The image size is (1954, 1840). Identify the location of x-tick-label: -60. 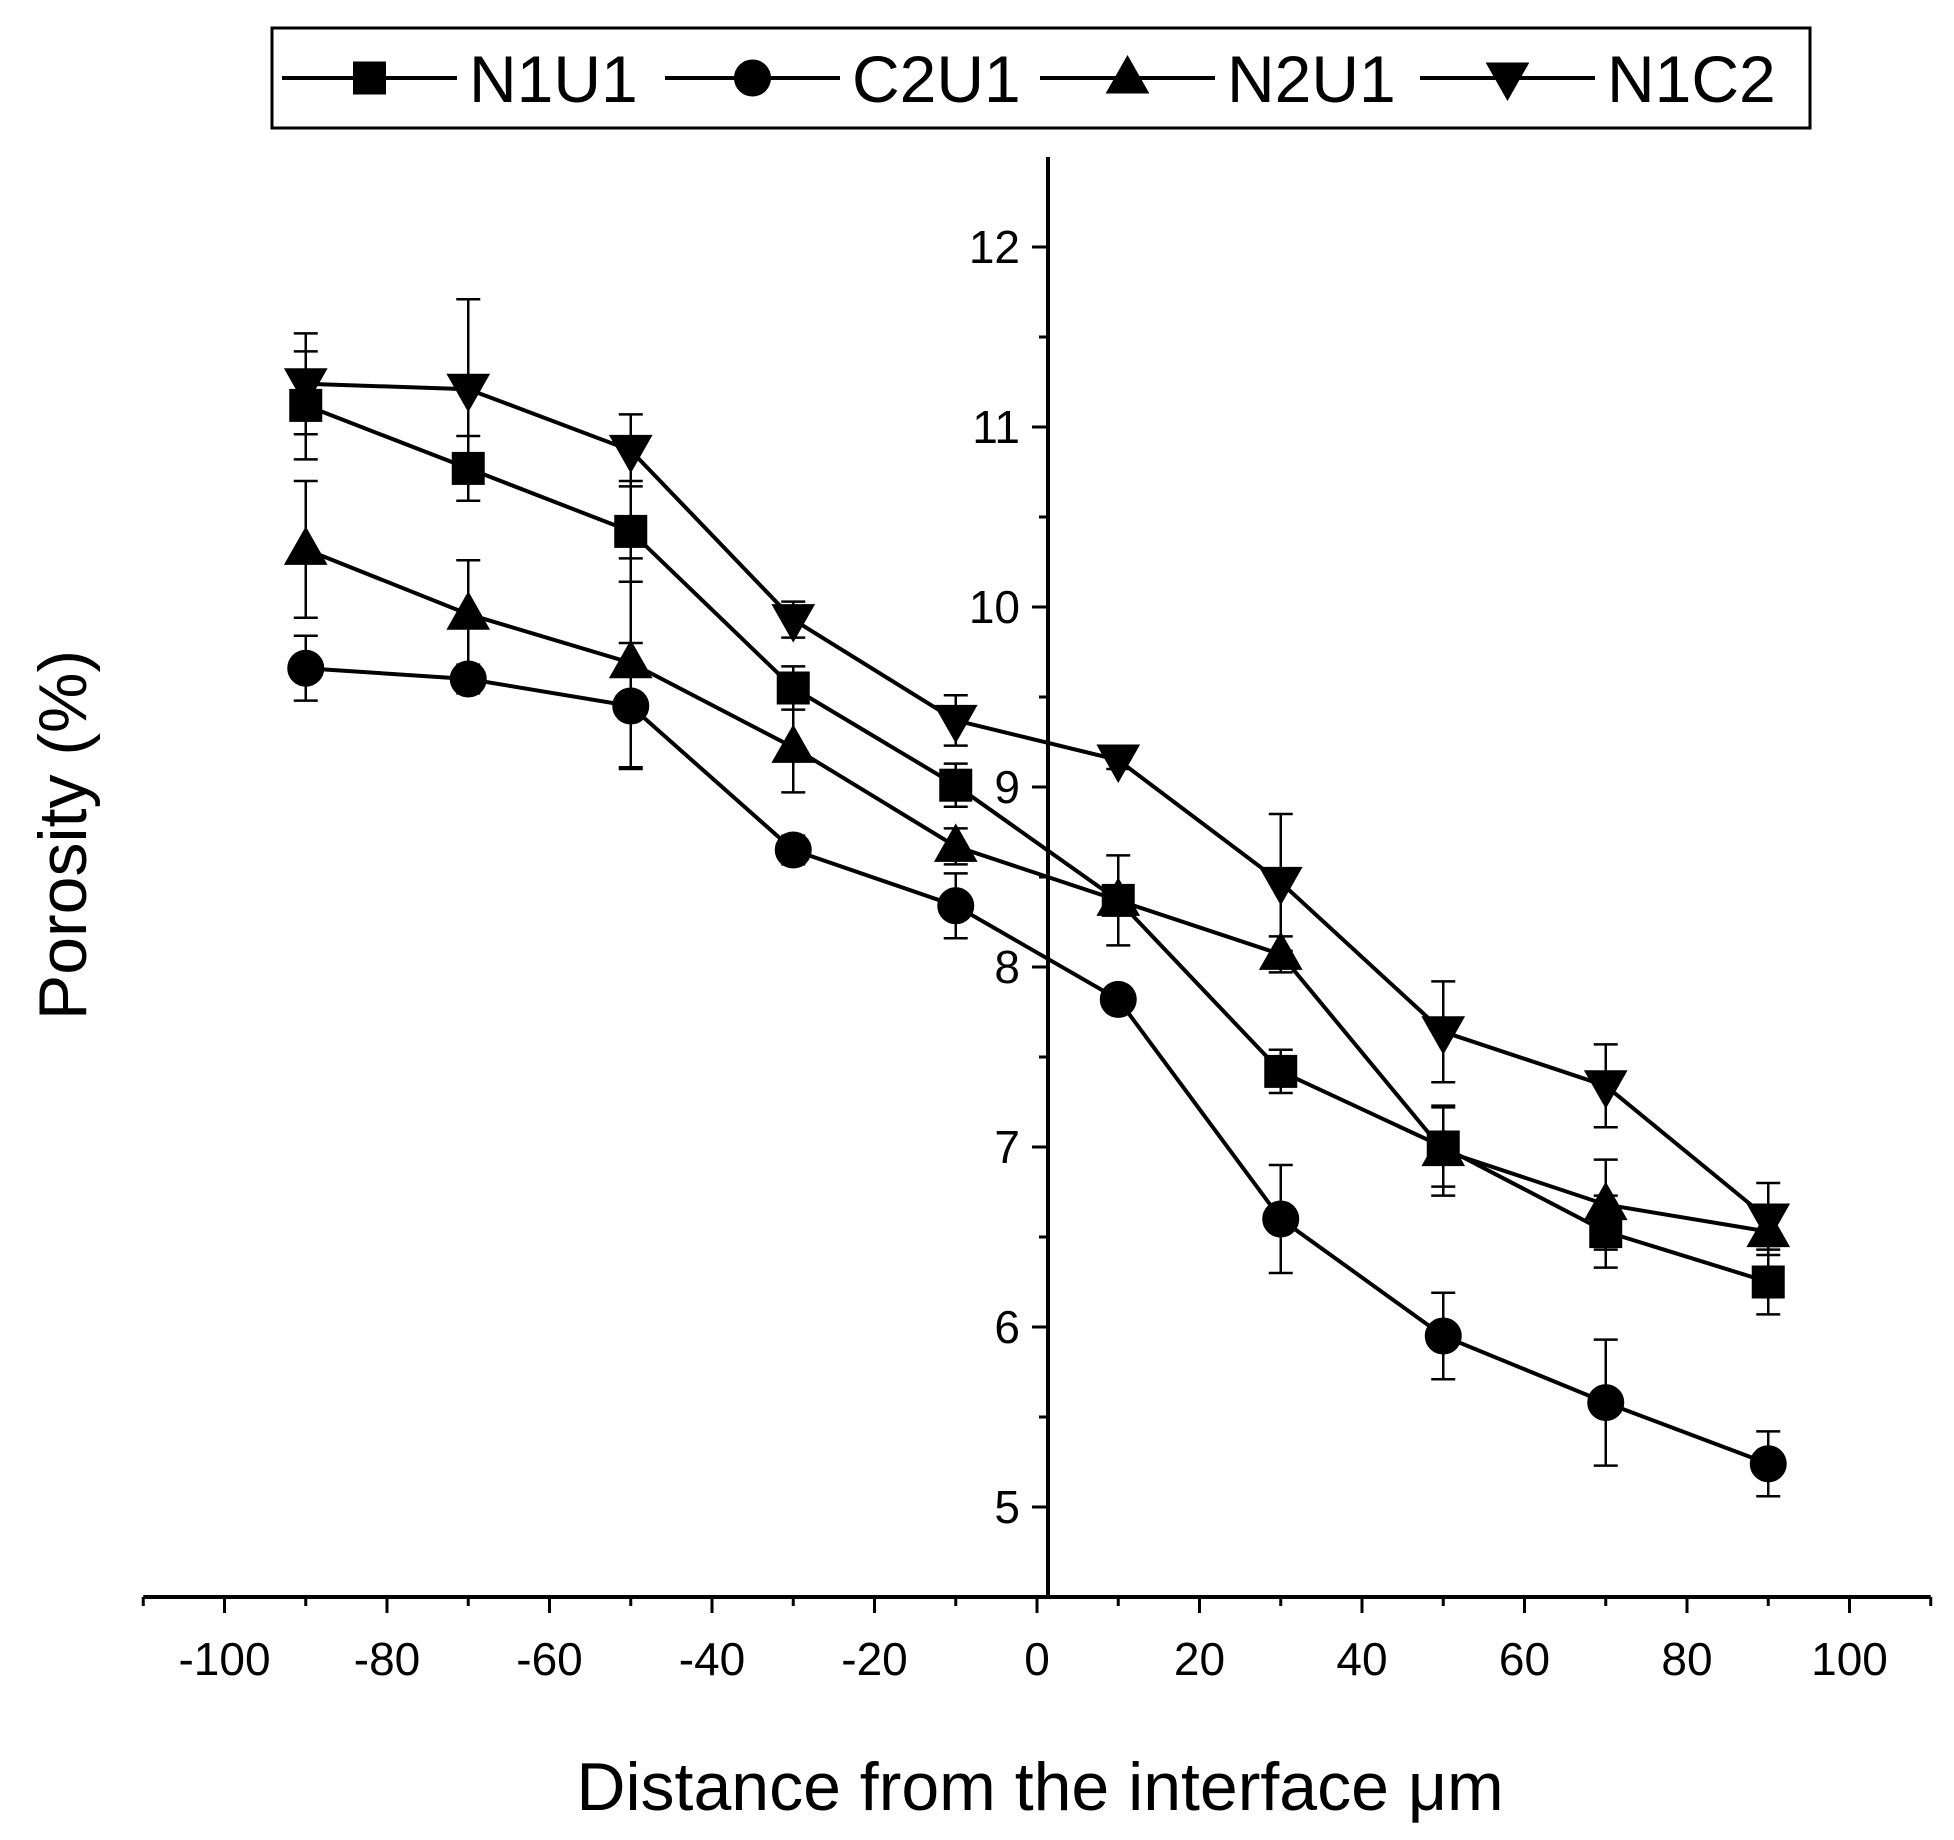
(549, 1659).